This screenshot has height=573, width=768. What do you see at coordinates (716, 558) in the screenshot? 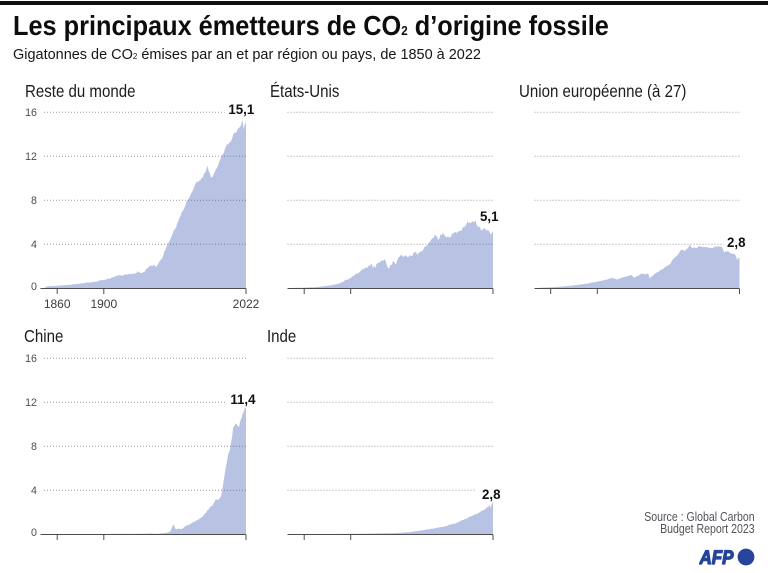
I see `svg-text: AFP` at bounding box center [716, 558].